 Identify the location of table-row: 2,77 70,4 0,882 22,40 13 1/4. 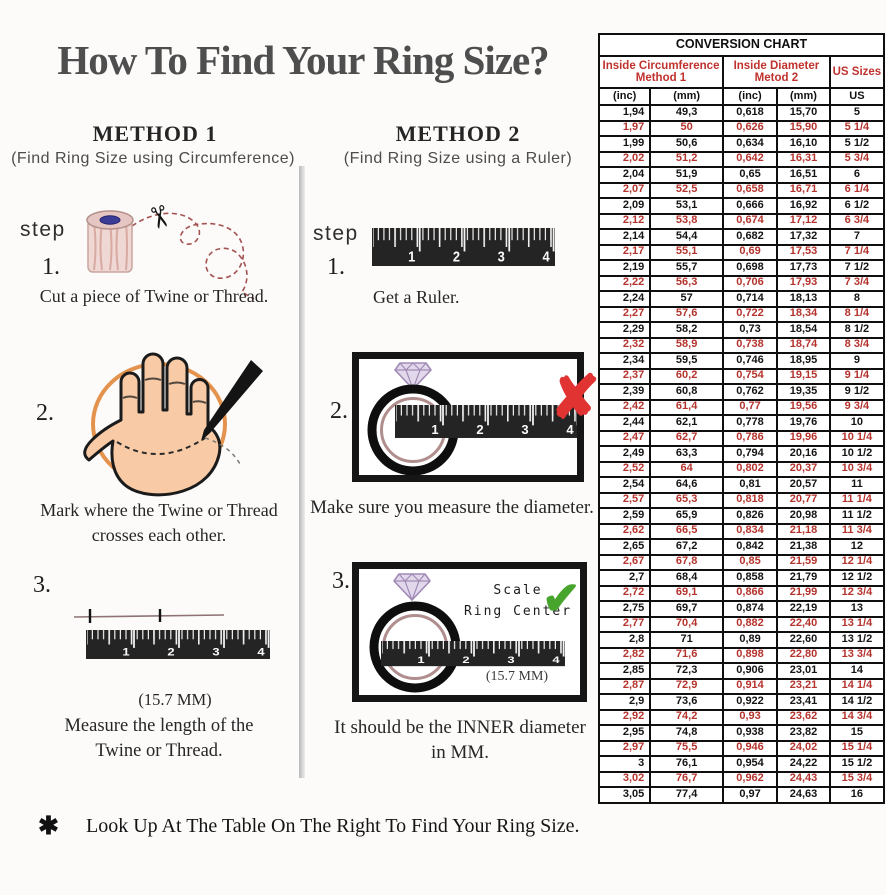
(741, 624).